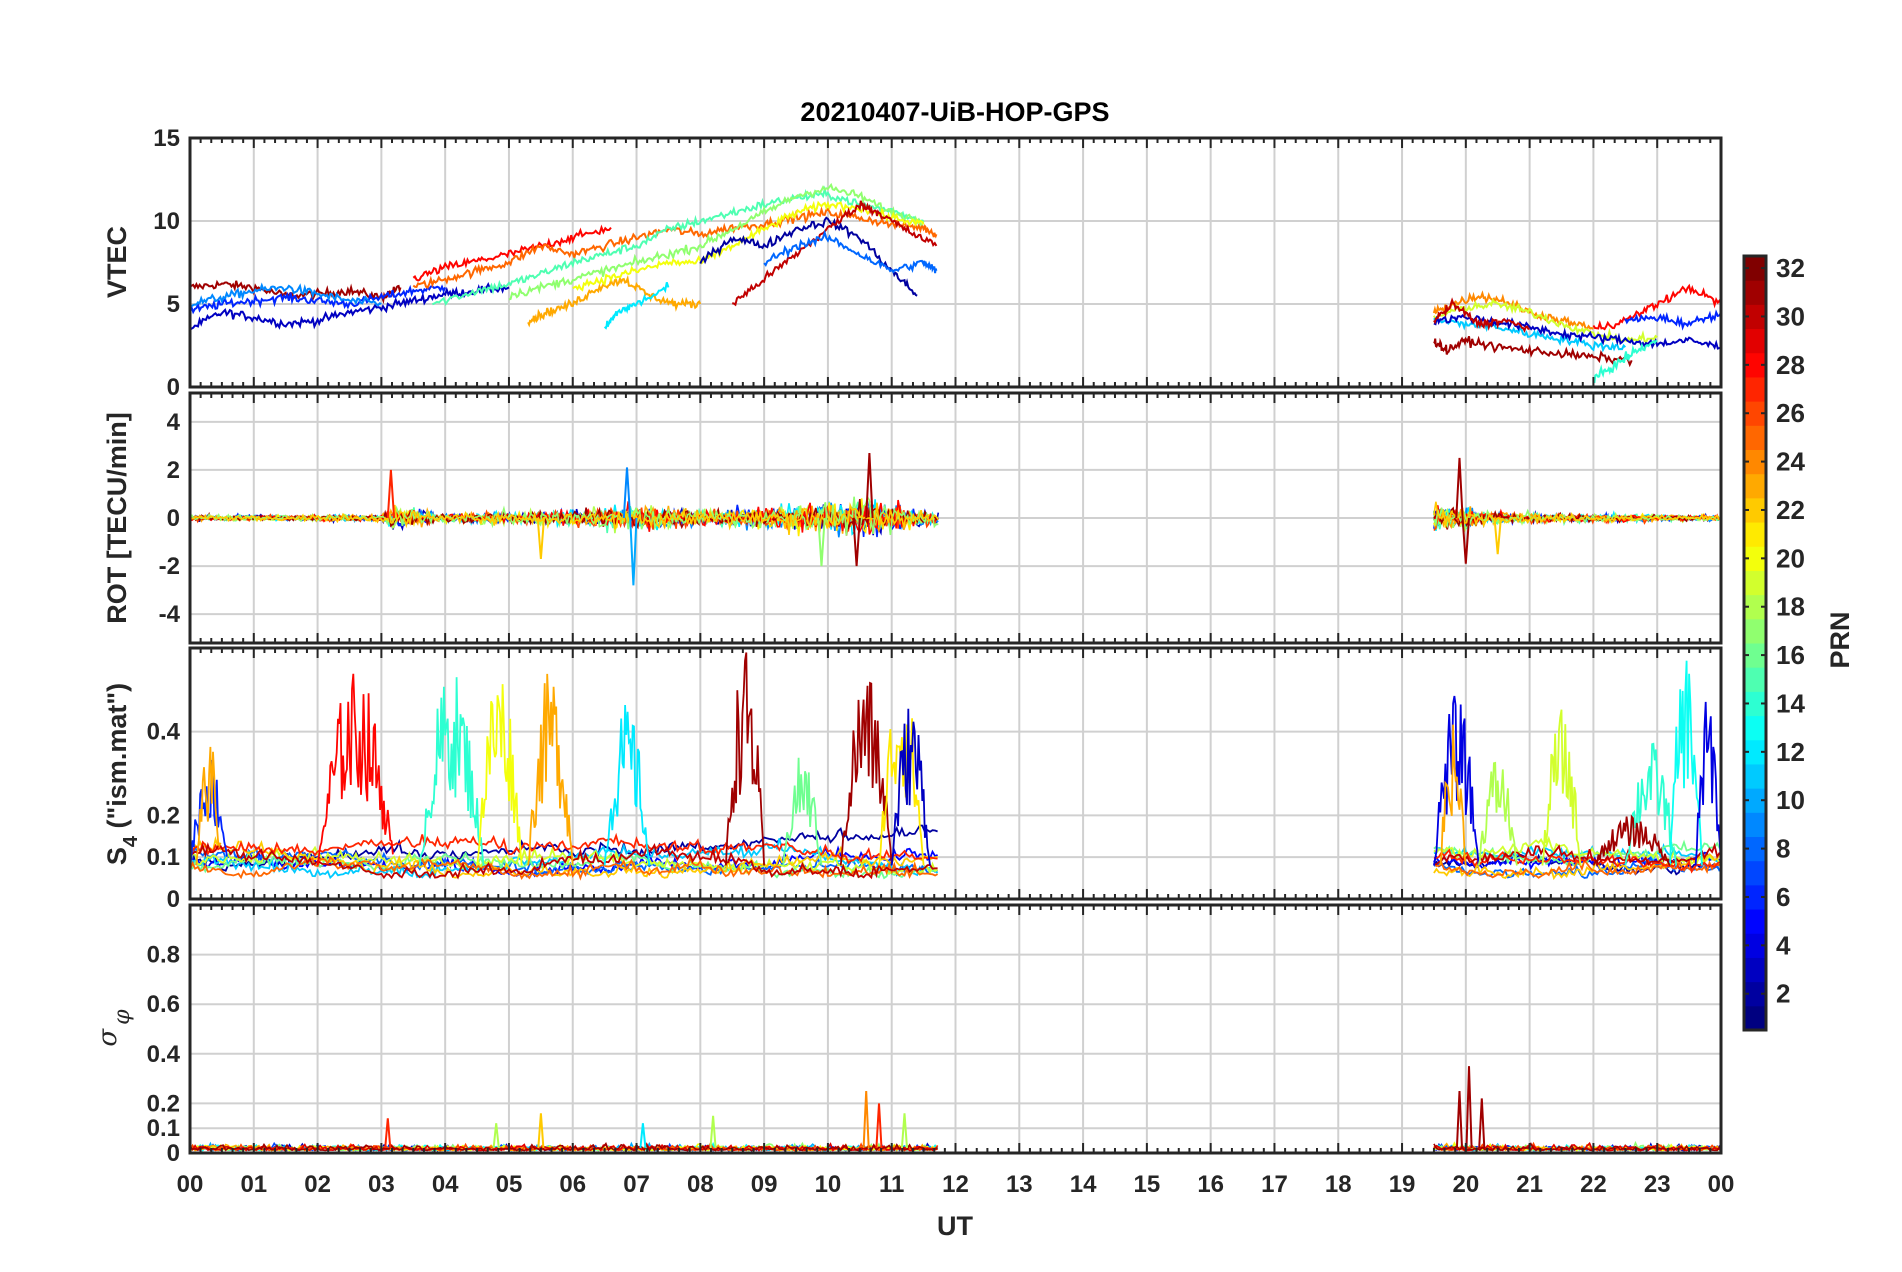 The width and height of the screenshot is (1902, 1272). I want to click on x-tick-label: 21, so click(1529, 1184).